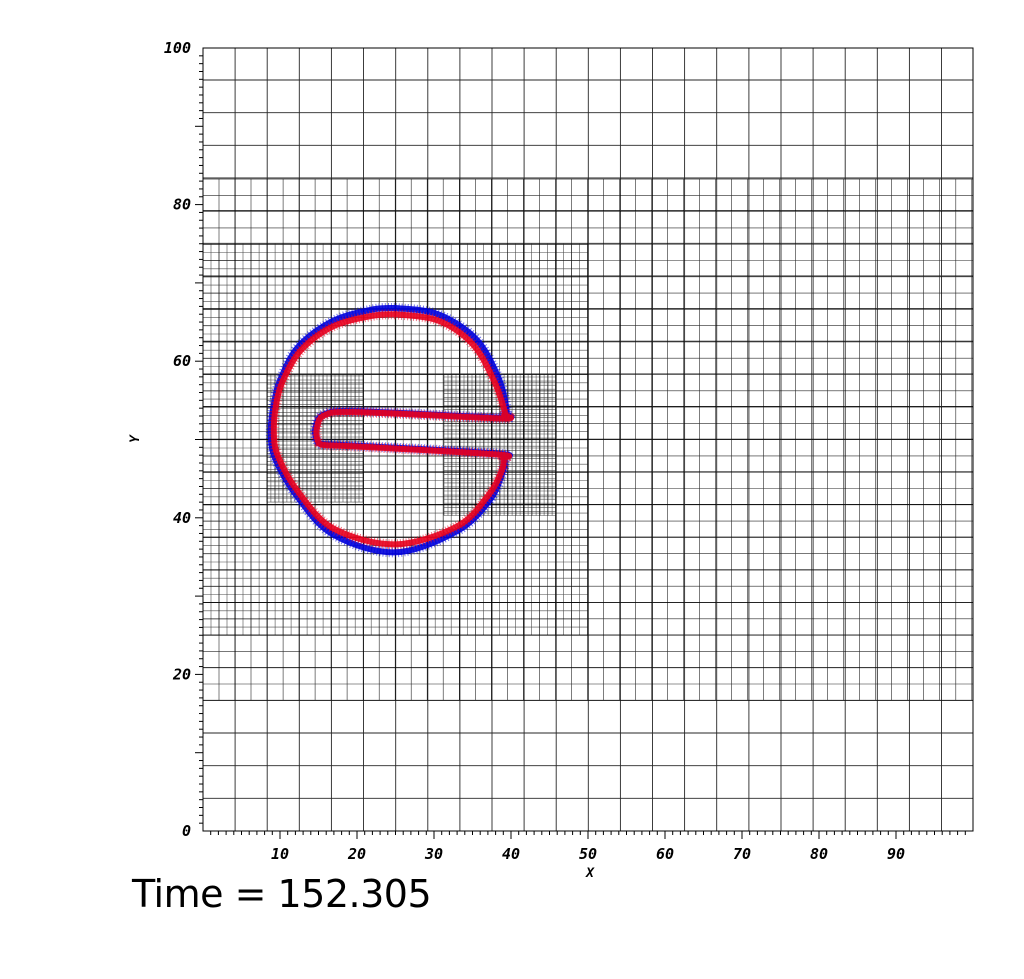 Image resolution: width=1024 pixels, height=979 pixels. Describe the element at coordinates (588, 854) in the screenshot. I see `x-tick-label: 50` at that location.